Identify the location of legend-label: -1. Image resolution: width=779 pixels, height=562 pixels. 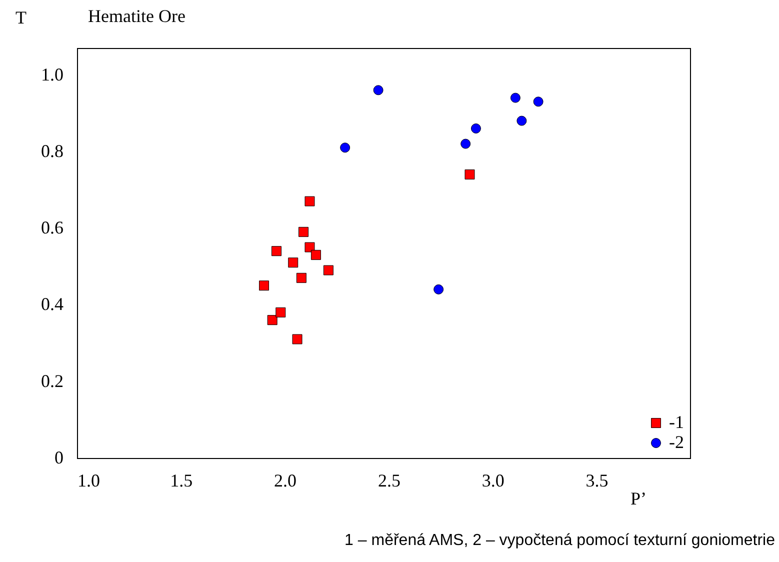
(676, 422).